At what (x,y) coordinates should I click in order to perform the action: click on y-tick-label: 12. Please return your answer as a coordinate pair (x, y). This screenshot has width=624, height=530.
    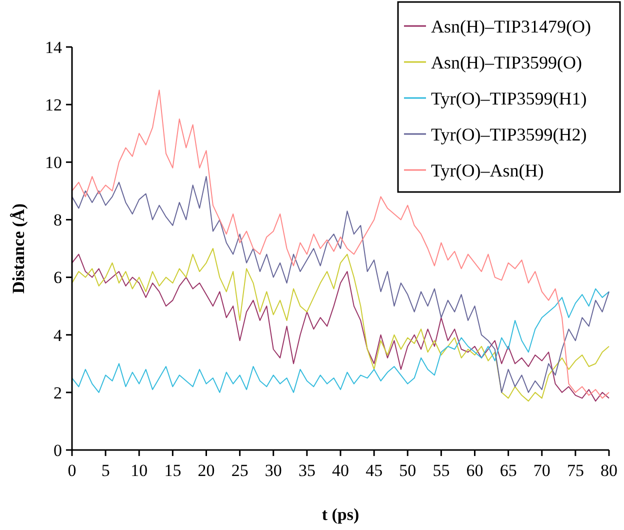
    Looking at the image, I should click on (53, 105).